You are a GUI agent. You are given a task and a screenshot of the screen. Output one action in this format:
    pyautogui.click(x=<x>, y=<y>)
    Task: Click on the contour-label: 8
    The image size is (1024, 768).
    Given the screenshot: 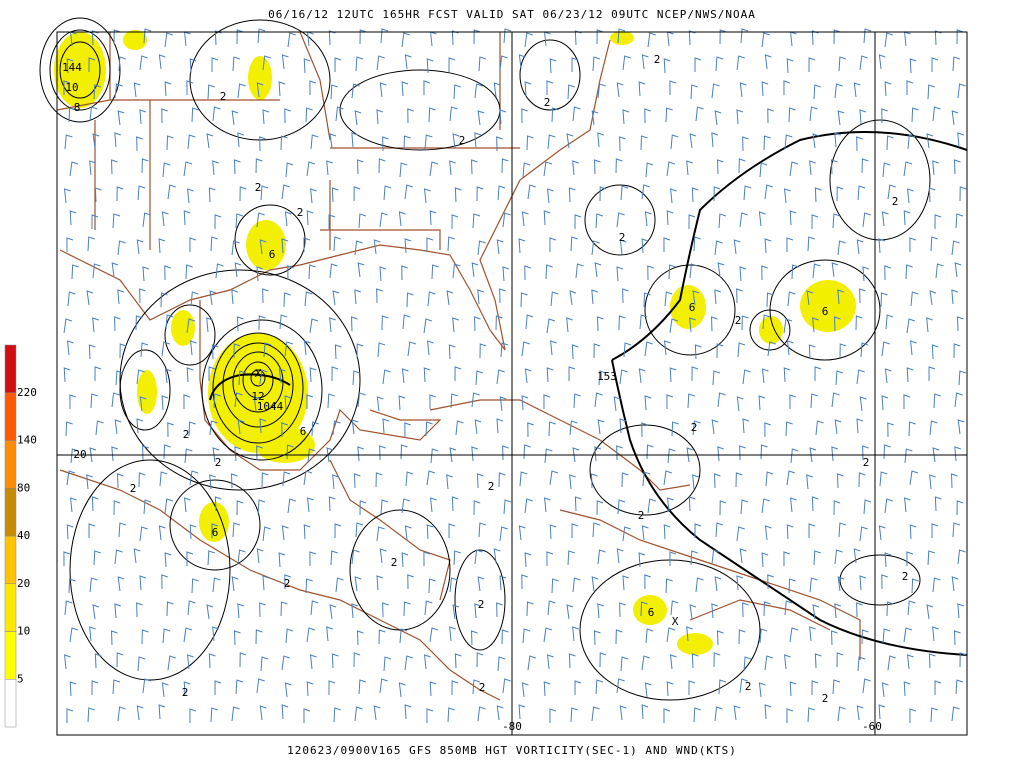 What is the action you would take?
    pyautogui.click(x=77, y=107)
    